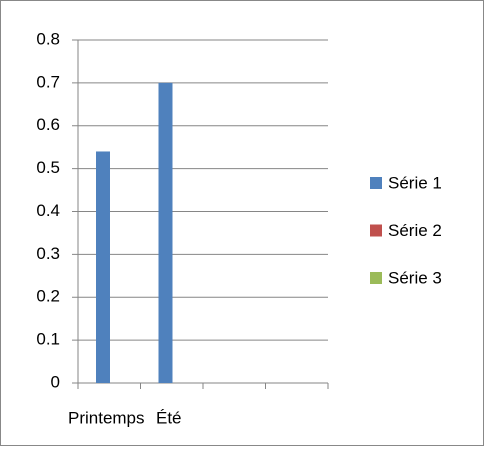 The height and width of the screenshot is (451, 484). Describe the element at coordinates (415, 277) in the screenshot. I see `legend-label: Série 3` at that location.